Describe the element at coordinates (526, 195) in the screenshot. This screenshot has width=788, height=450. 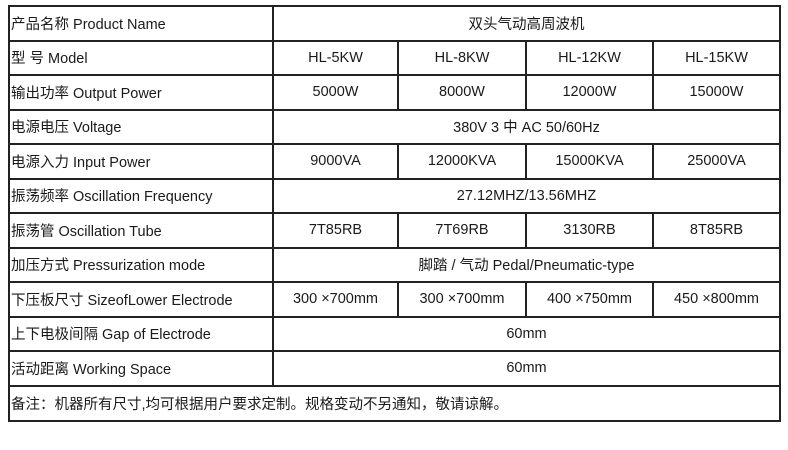
I see `spec-value: 27.12MHZ/13.56MHZ` at that location.